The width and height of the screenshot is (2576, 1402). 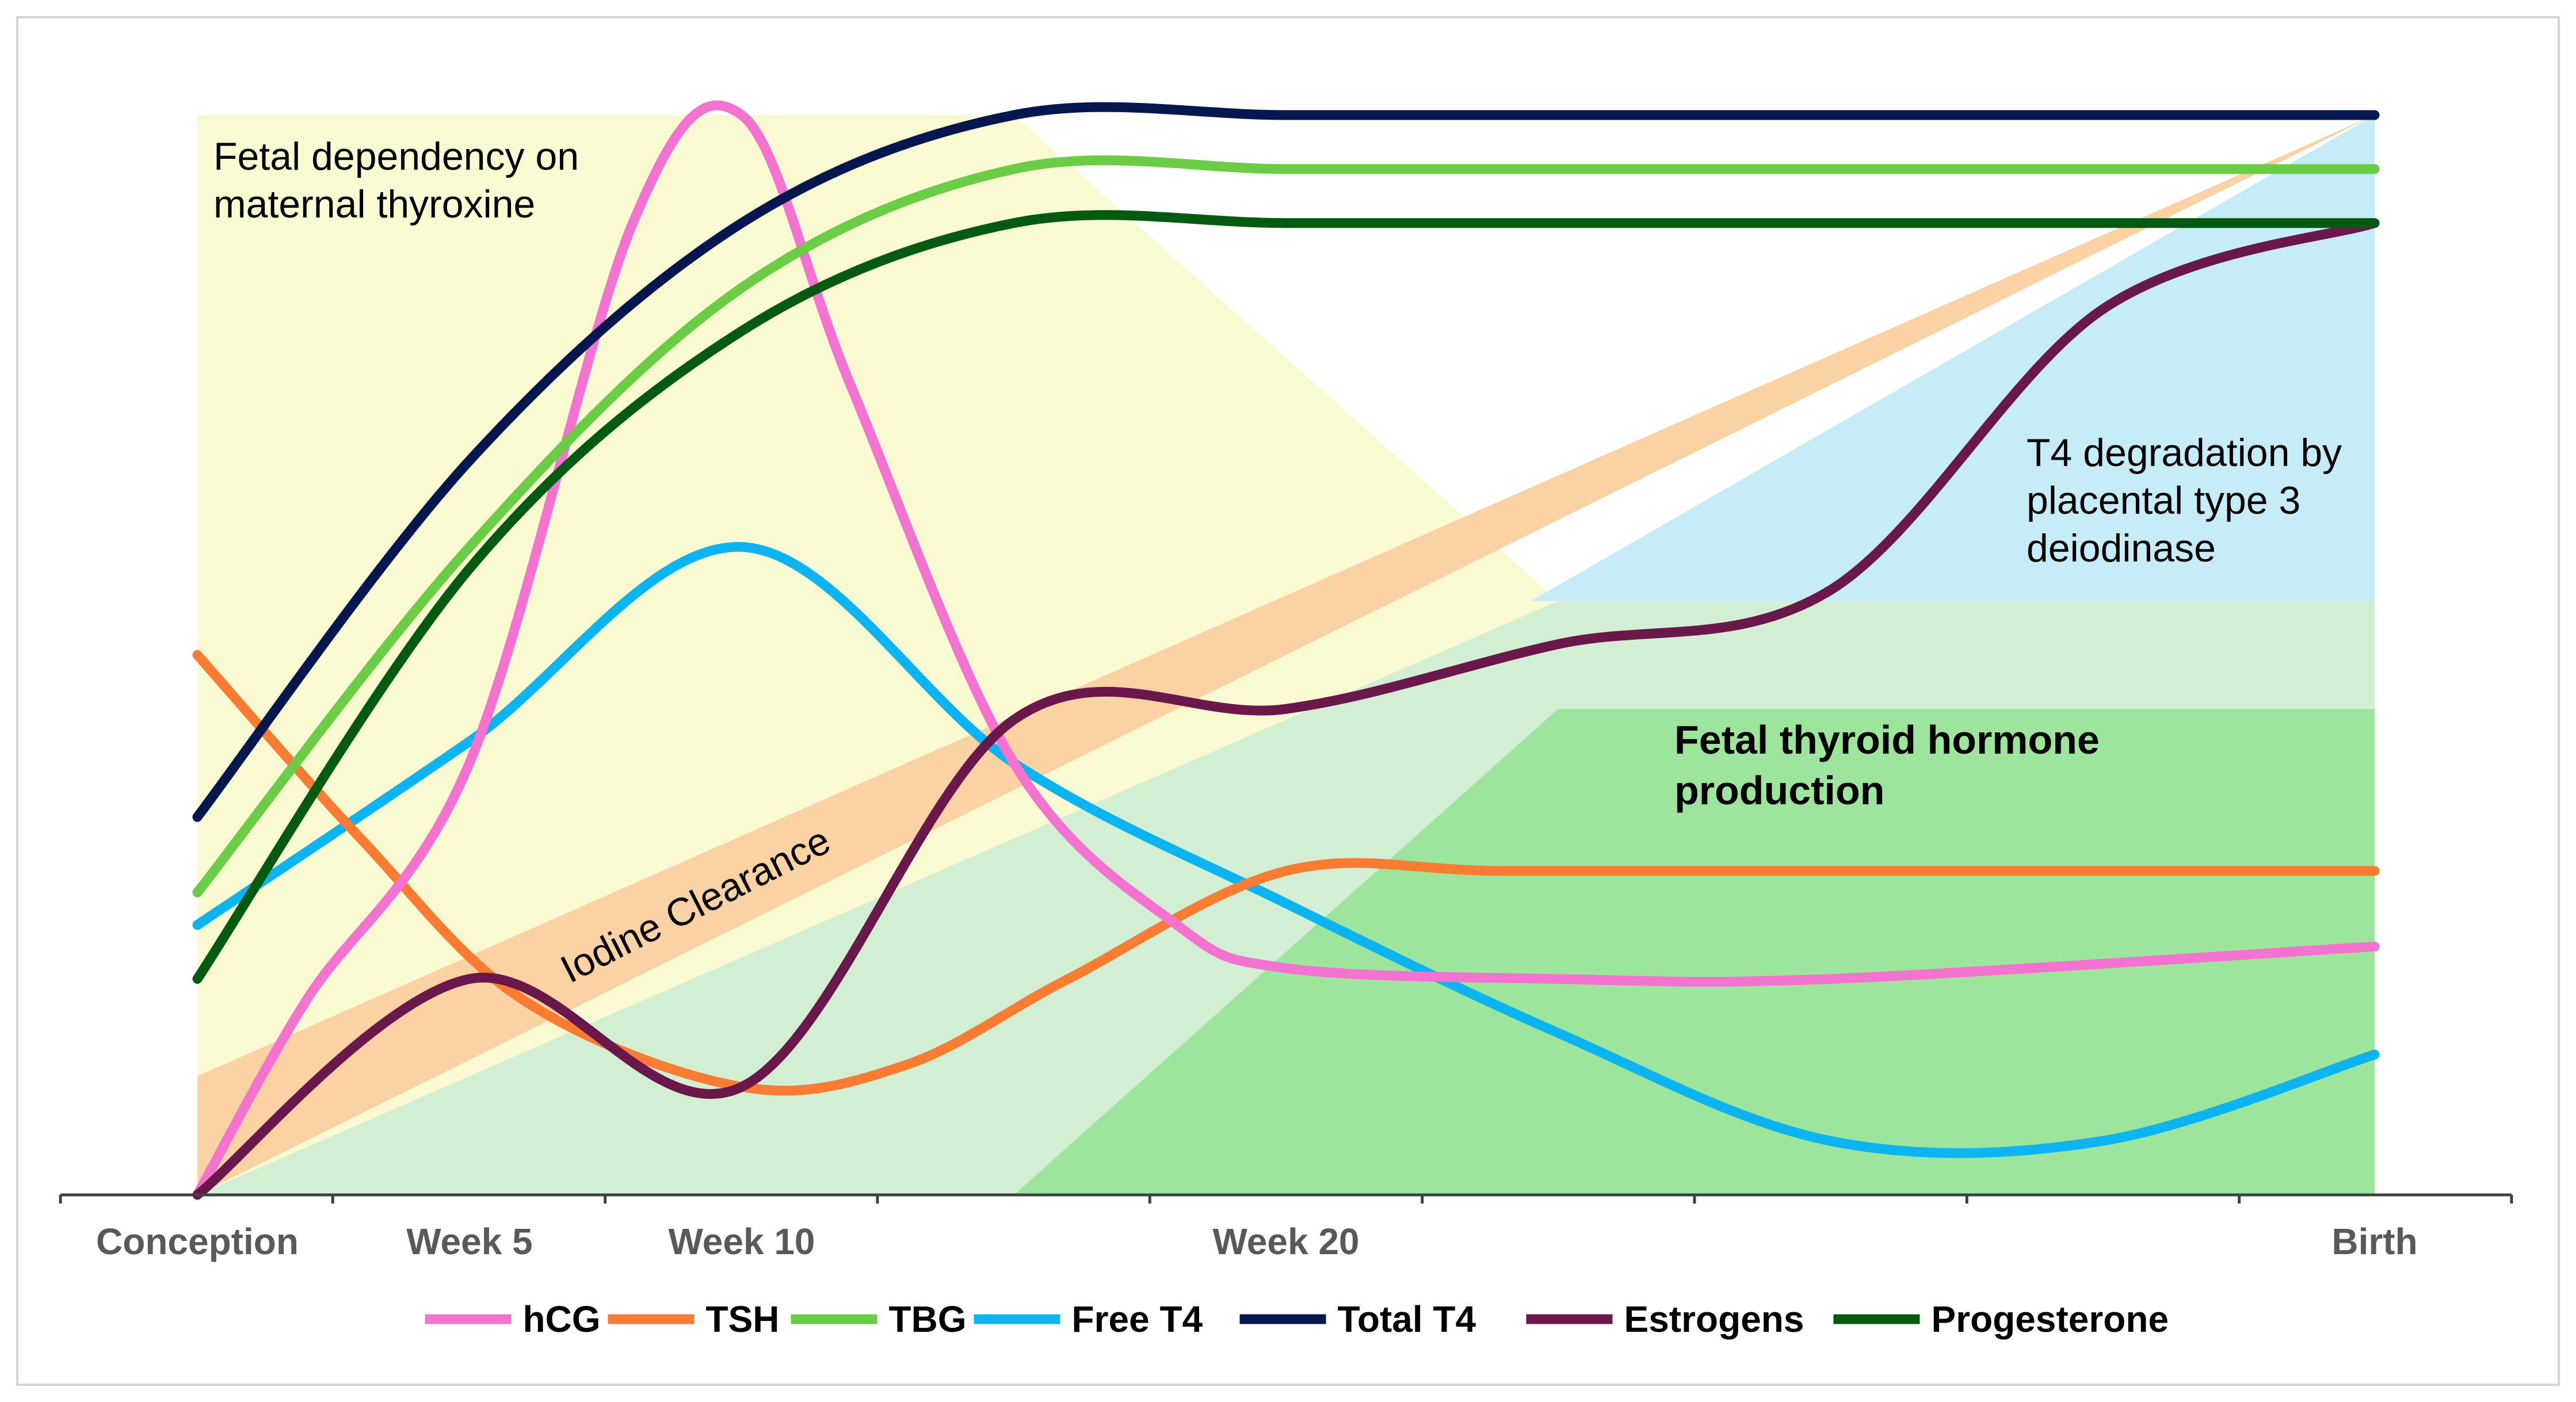 I want to click on fetal-production-text: Fetal thyroid hormone production, so click(x=1887, y=765).